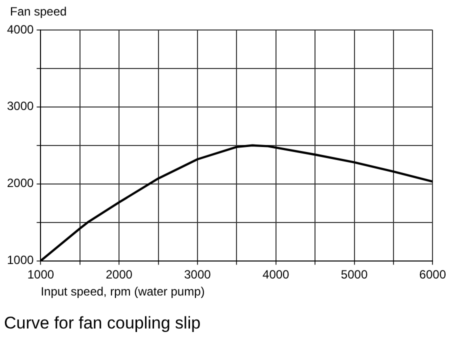 This screenshot has height=344, width=449. I want to click on y-tick-label: 4000, so click(20, 29).